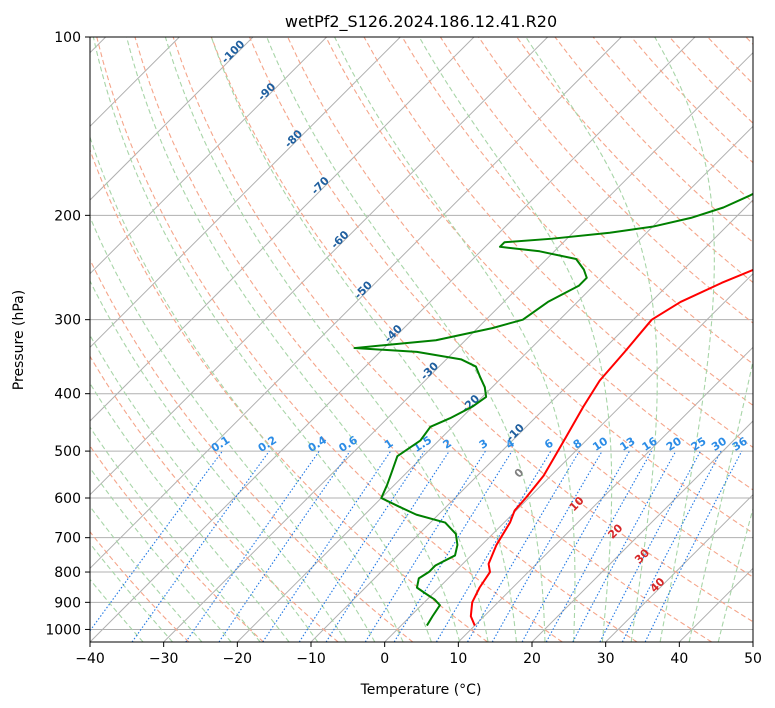 Image resolution: width=775 pixels, height=708 pixels. Describe the element at coordinates (421, 690) in the screenshot. I see `x-axis-title: Temperature (°C)` at that location.